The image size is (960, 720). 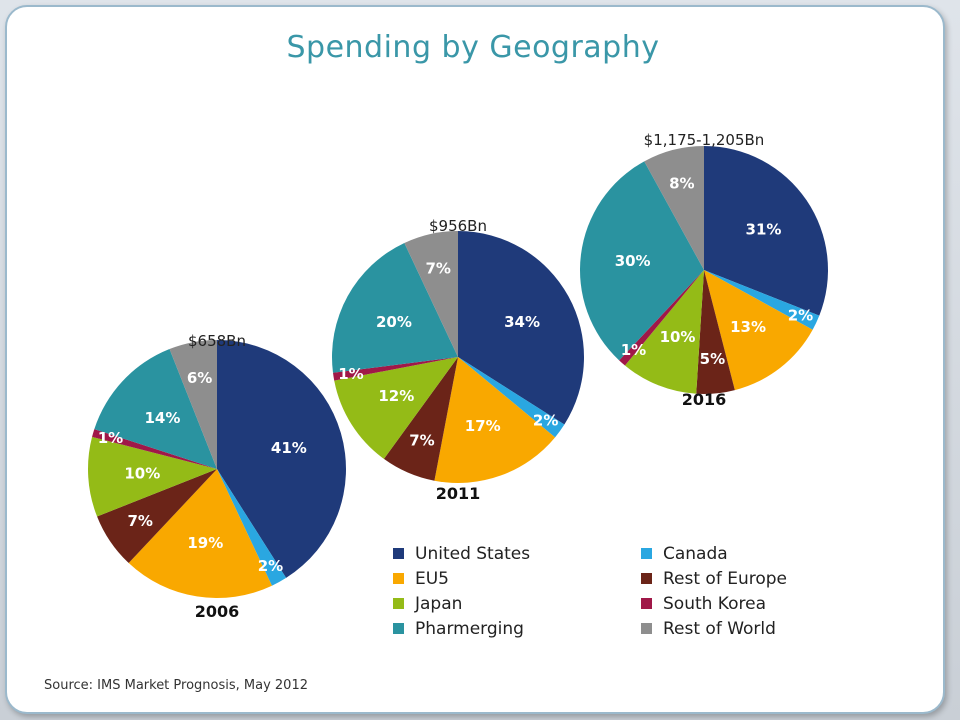 I want to click on slice-2011-eu5, so click(x=495, y=420).